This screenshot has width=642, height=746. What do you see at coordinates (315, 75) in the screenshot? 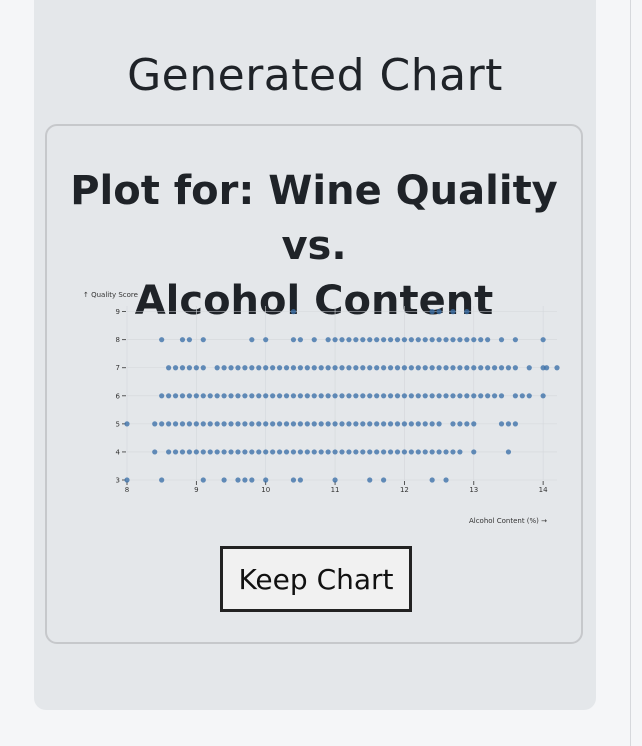
I see `panel-heading: Generated Chart` at bounding box center [315, 75].